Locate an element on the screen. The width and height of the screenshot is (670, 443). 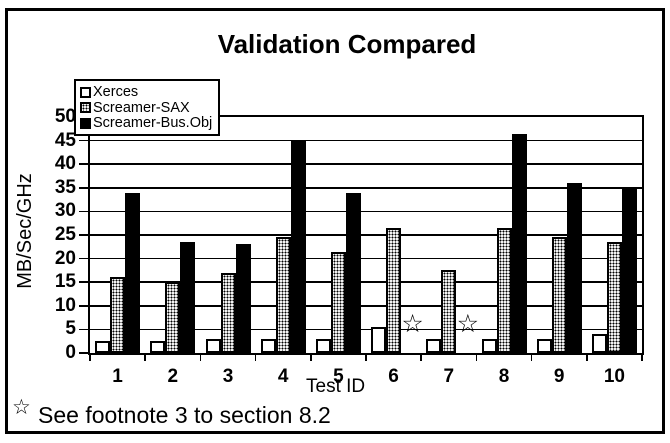
legend-label: Screamer-SAX is located at coordinates (141, 107).